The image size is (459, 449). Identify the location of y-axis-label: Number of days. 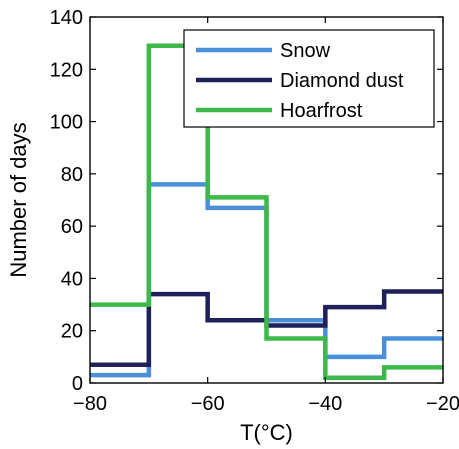
(18, 199).